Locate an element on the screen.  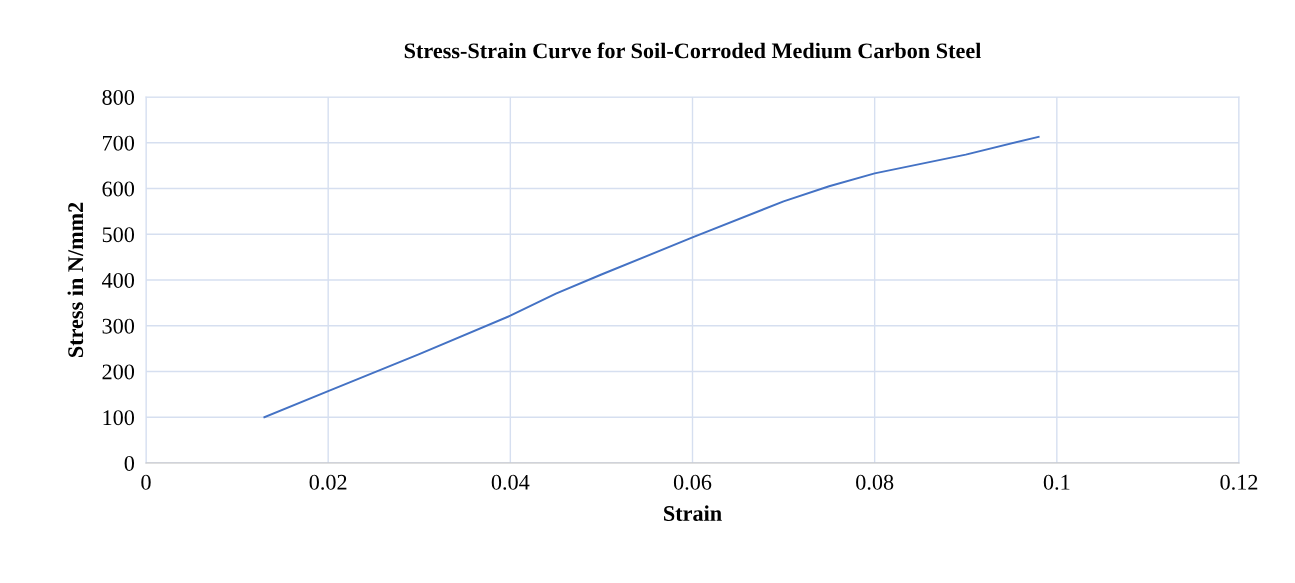
y-tick-label: 300 is located at coordinates (118, 326).